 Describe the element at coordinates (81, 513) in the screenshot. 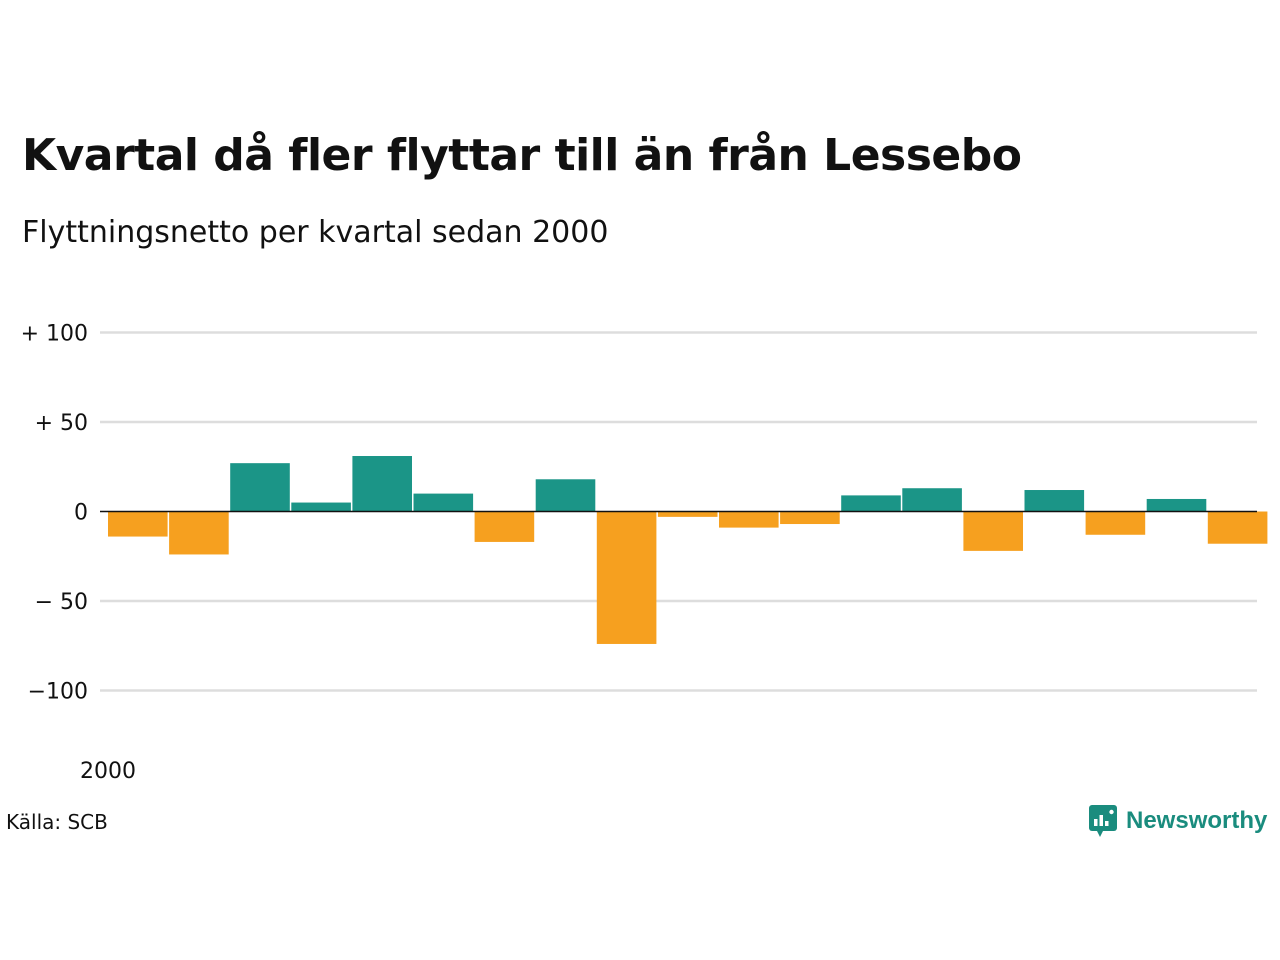

I see `y-tick-label: 0` at that location.